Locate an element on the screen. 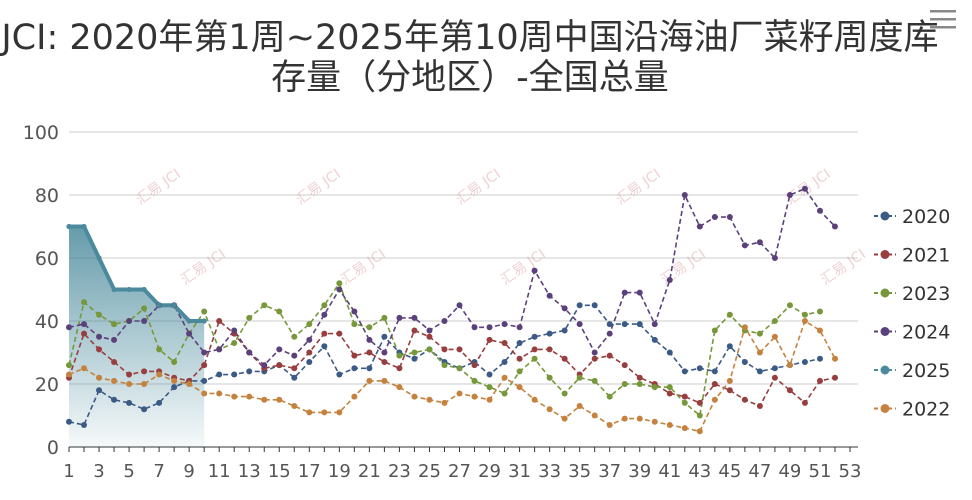 This screenshot has height=500, width=972. y-tick-label: 80 is located at coordinates (47, 196).